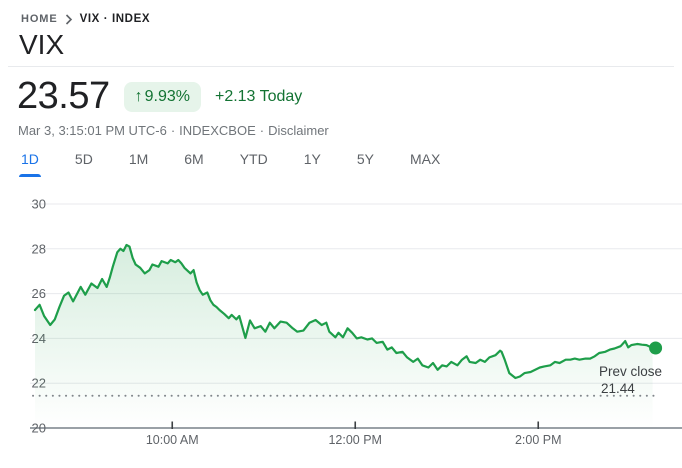  What do you see at coordinates (115, 18) in the screenshot?
I see `breadcrumb-current: VIX · INDEX` at bounding box center [115, 18].